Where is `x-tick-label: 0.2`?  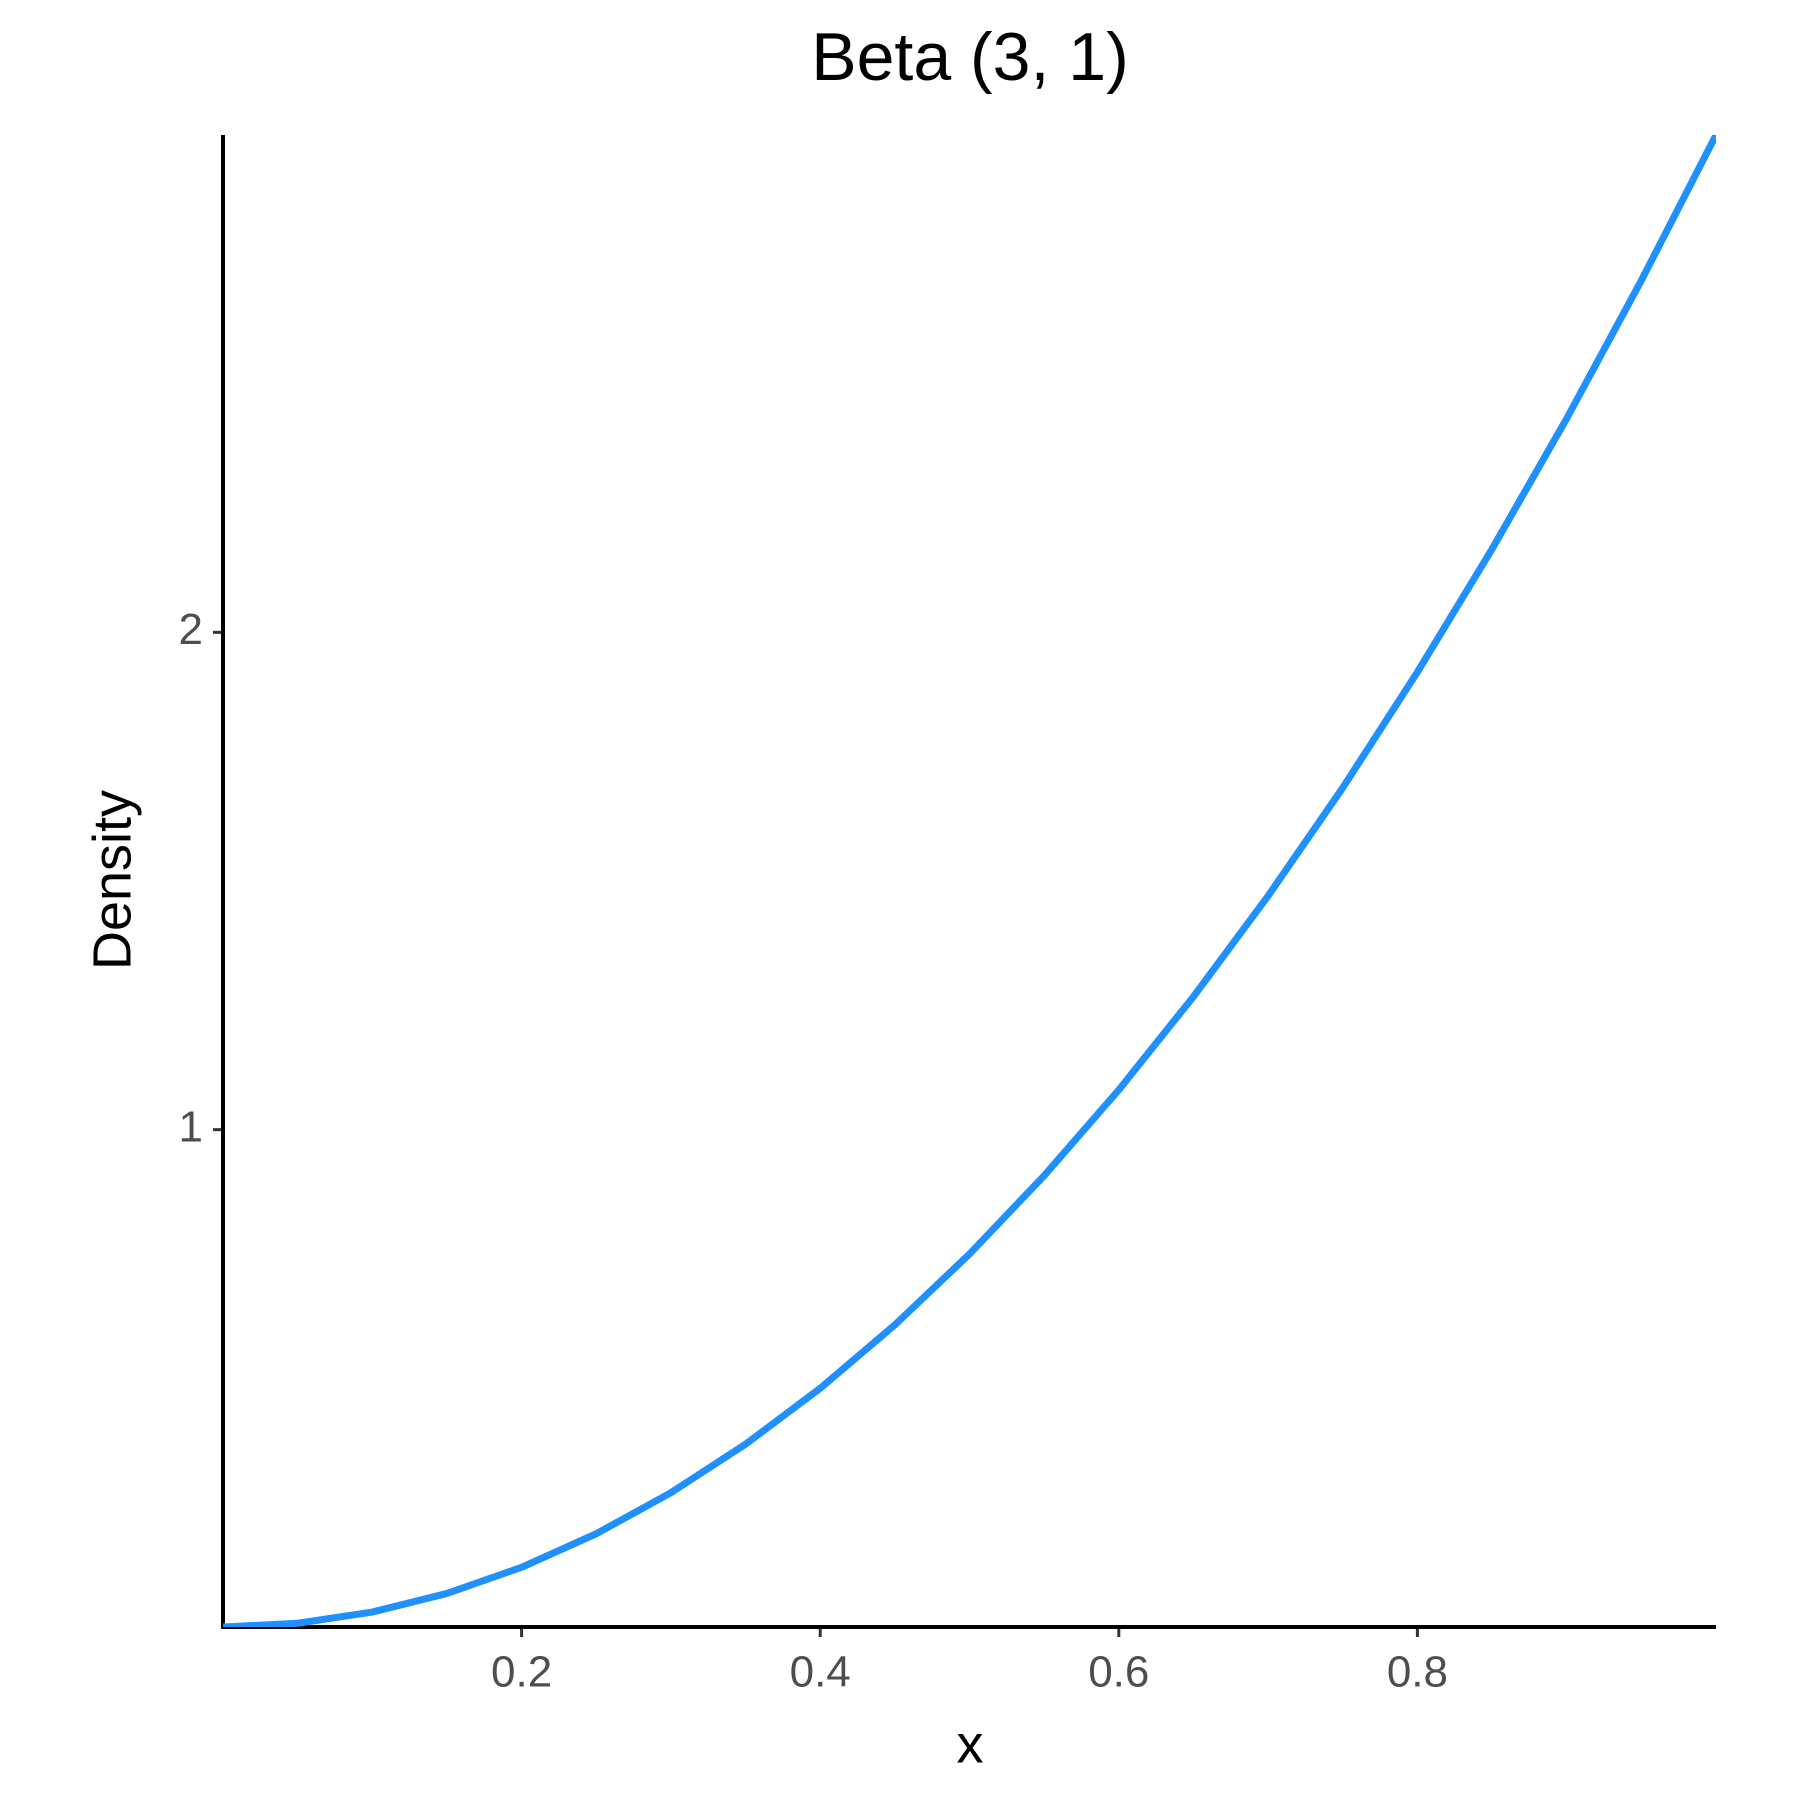 x-tick-label: 0.2 is located at coordinates (521, 1672).